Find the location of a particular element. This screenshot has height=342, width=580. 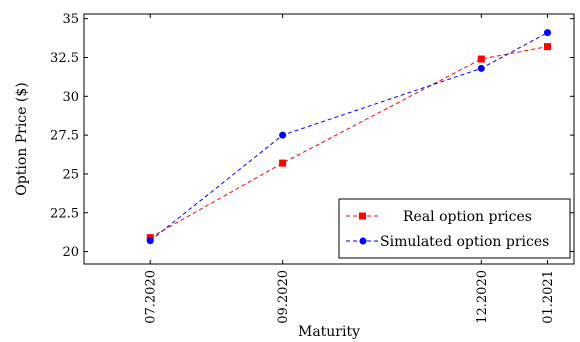

x-tick-label: 07.2020 is located at coordinates (151, 297).